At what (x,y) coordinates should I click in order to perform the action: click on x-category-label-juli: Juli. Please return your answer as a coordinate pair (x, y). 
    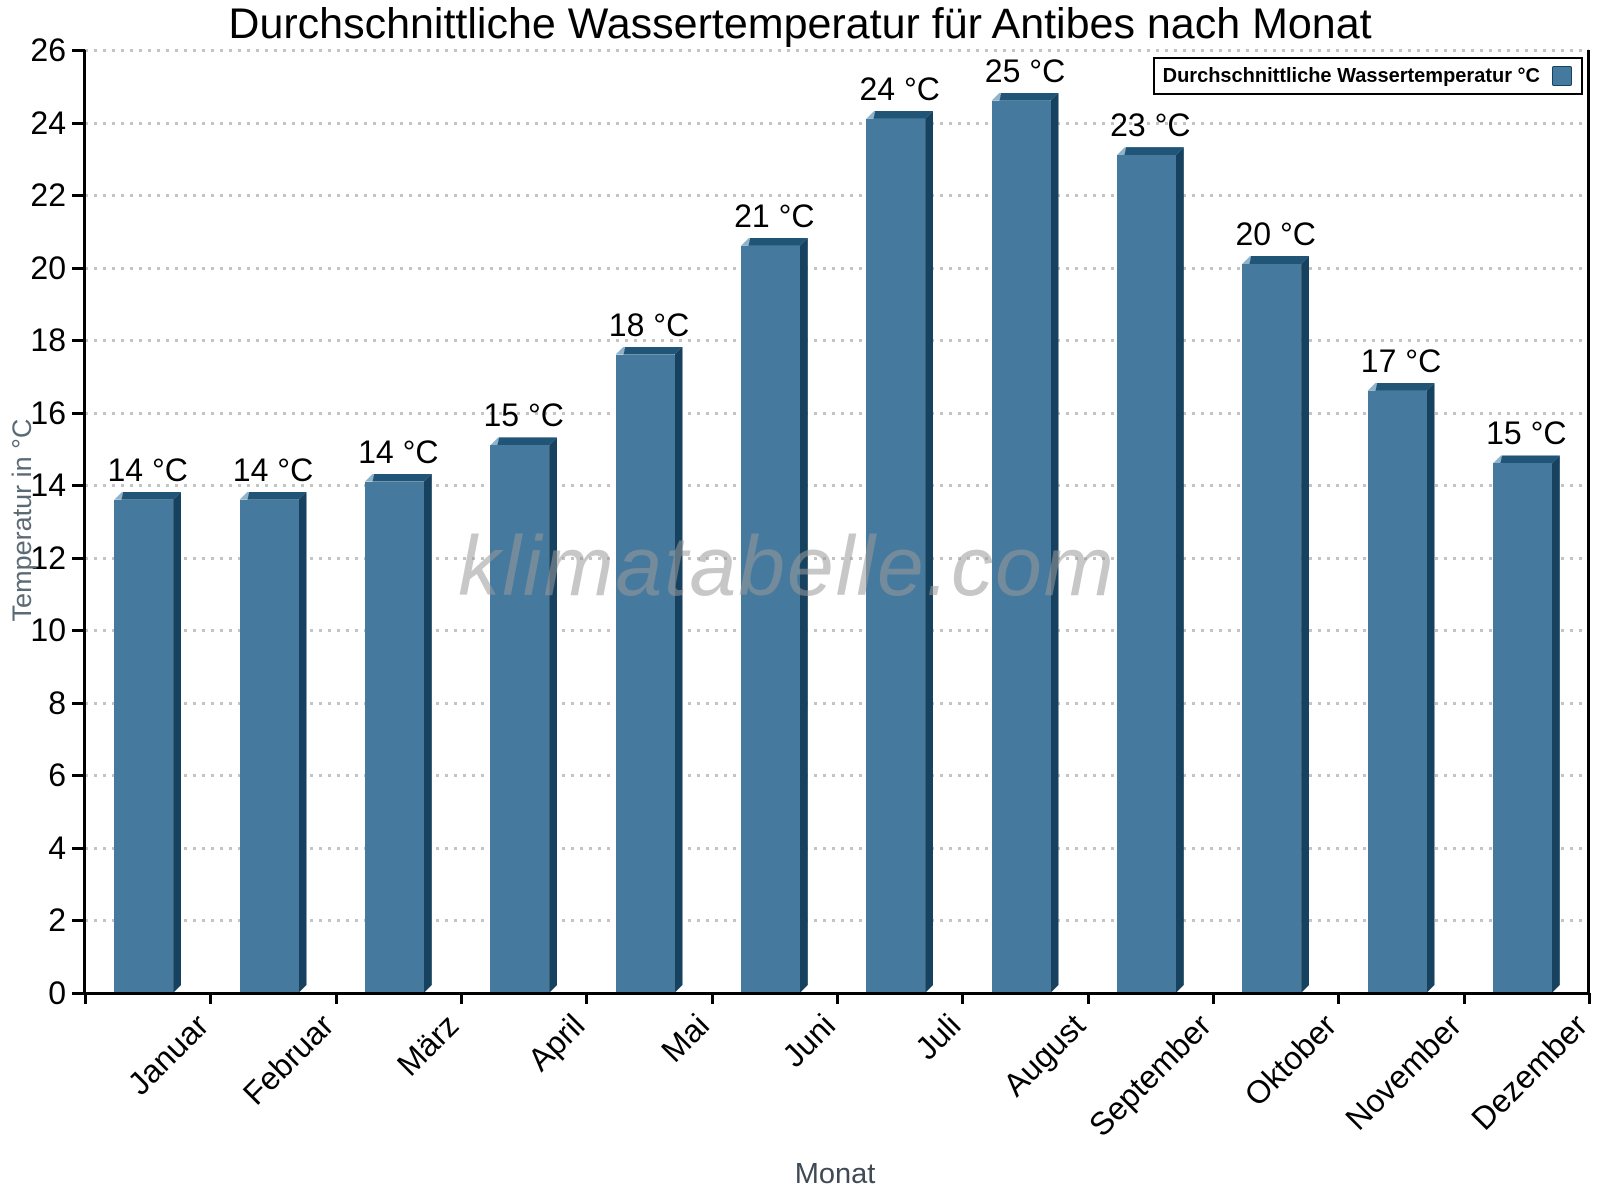
    Looking at the image, I should click on (937, 1037).